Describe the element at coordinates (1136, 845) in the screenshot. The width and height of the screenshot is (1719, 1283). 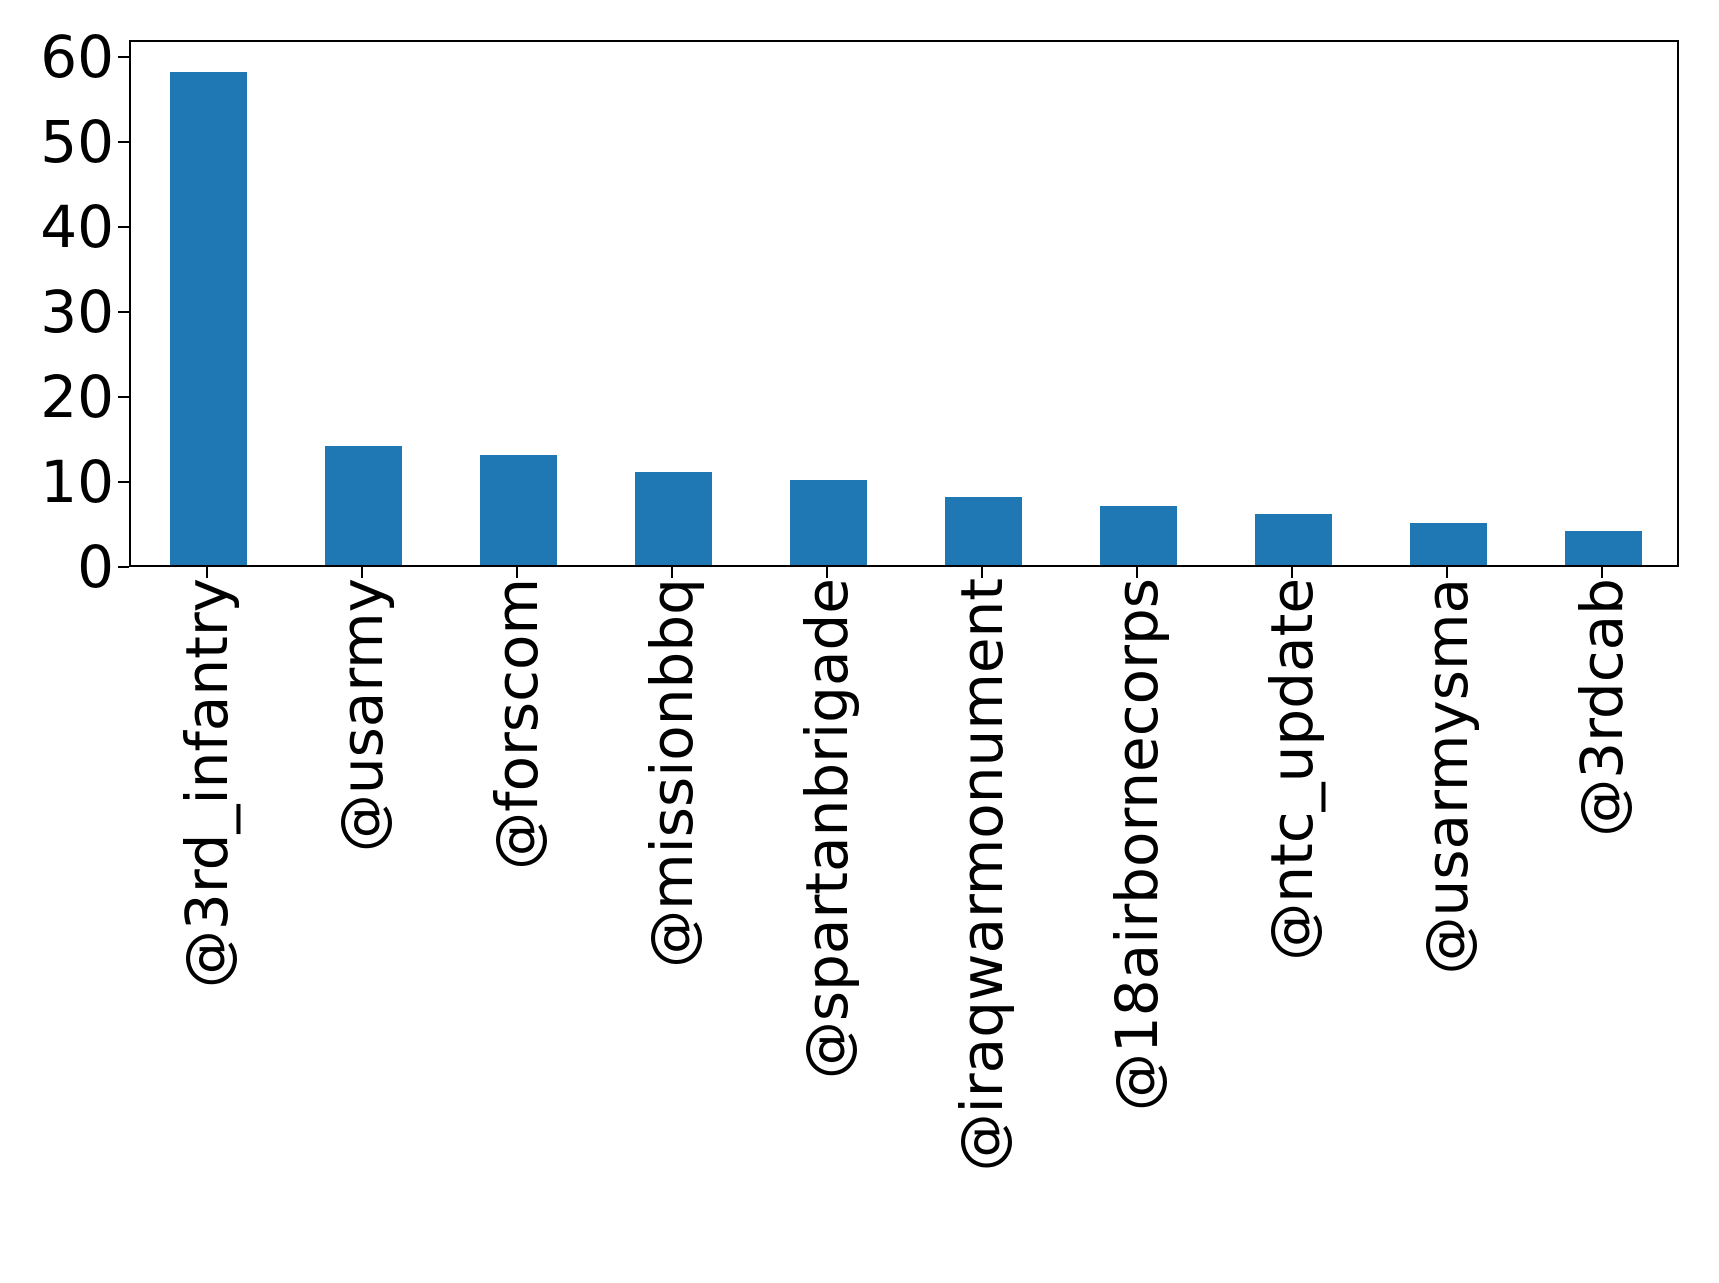
I see `x-tick-label: @18airbornecorps` at that location.